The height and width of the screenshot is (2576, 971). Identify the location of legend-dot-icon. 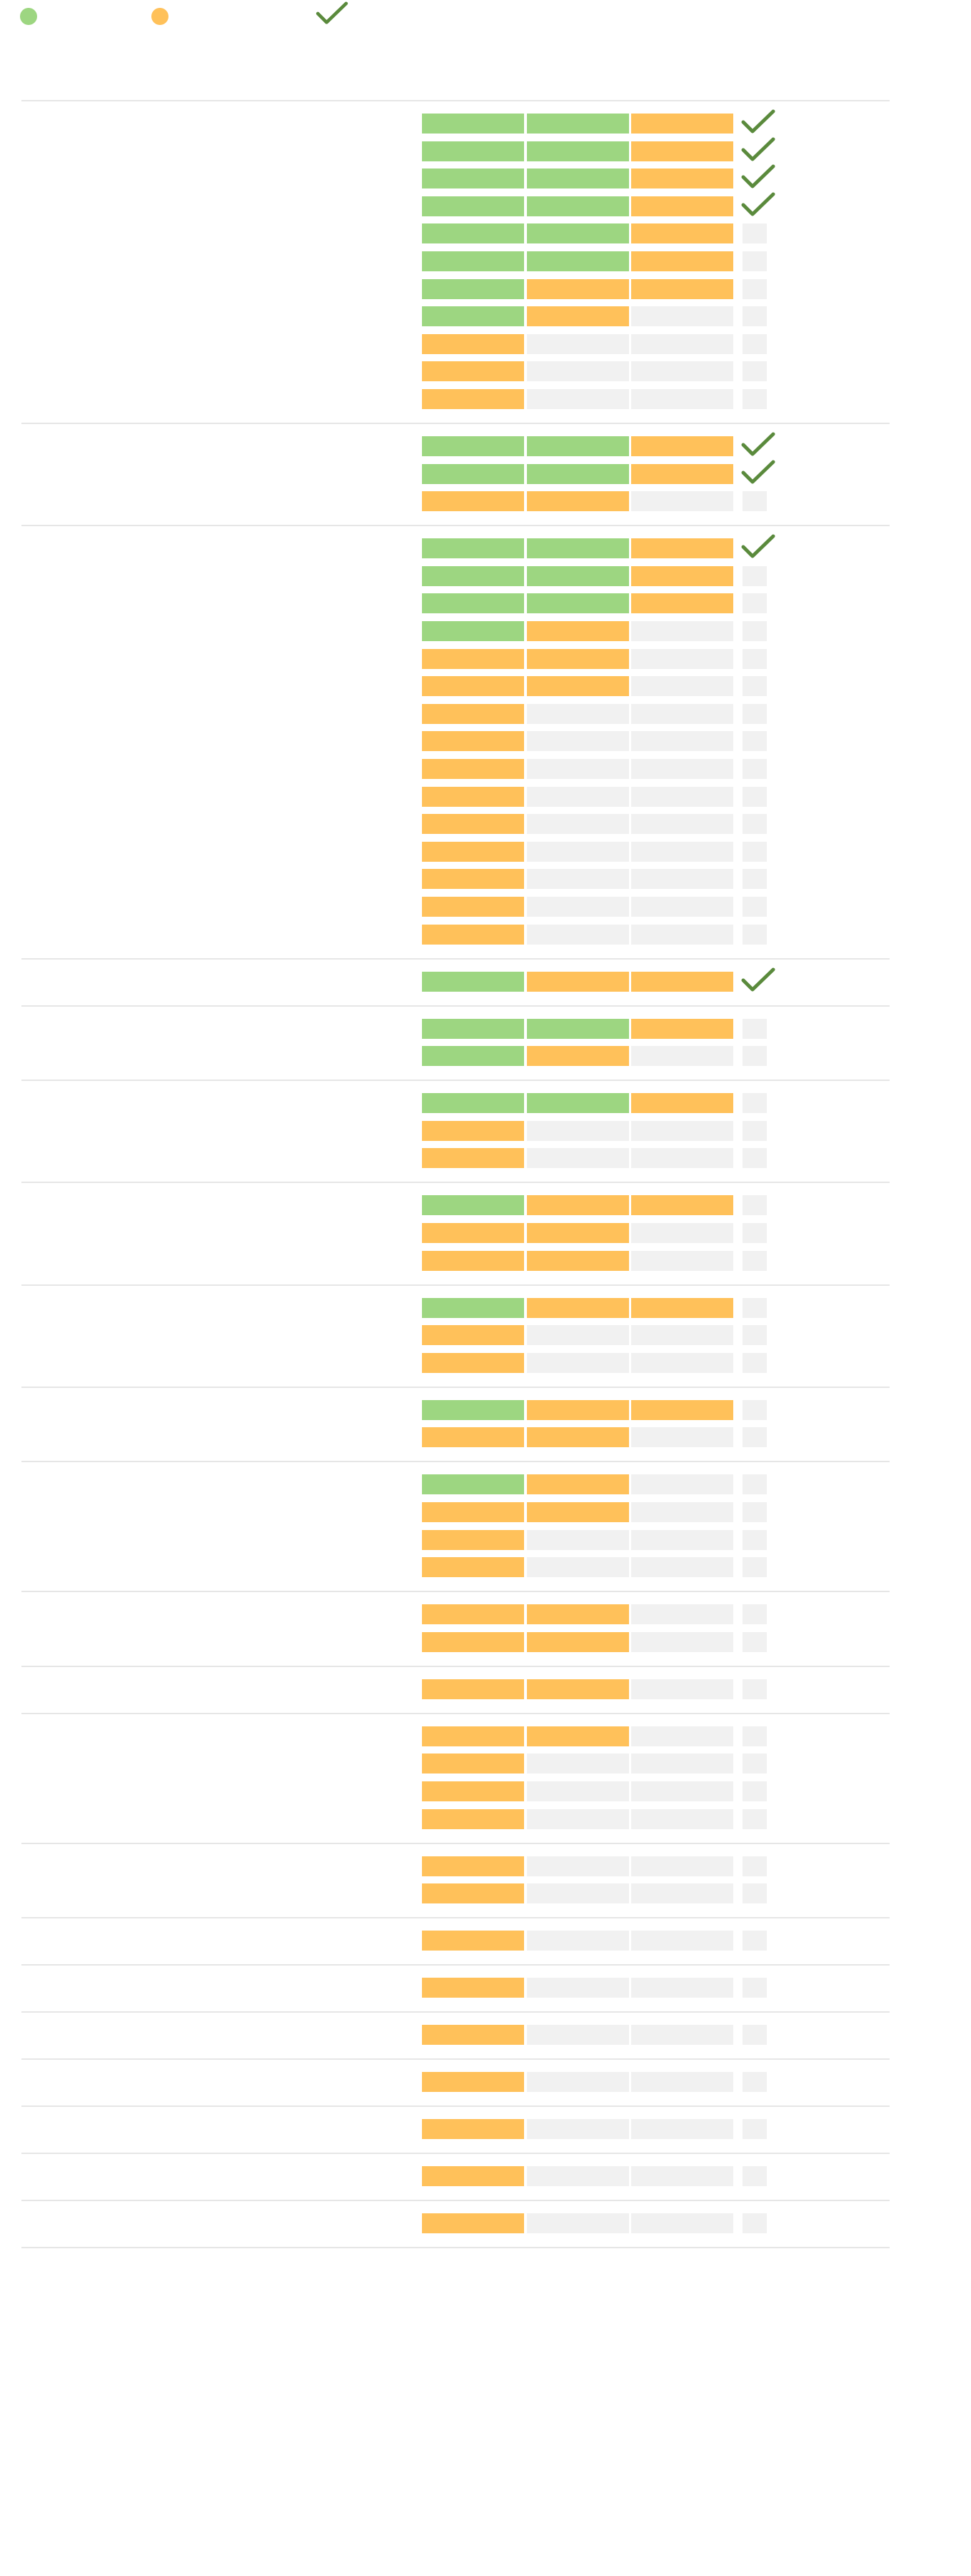
(29, 16).